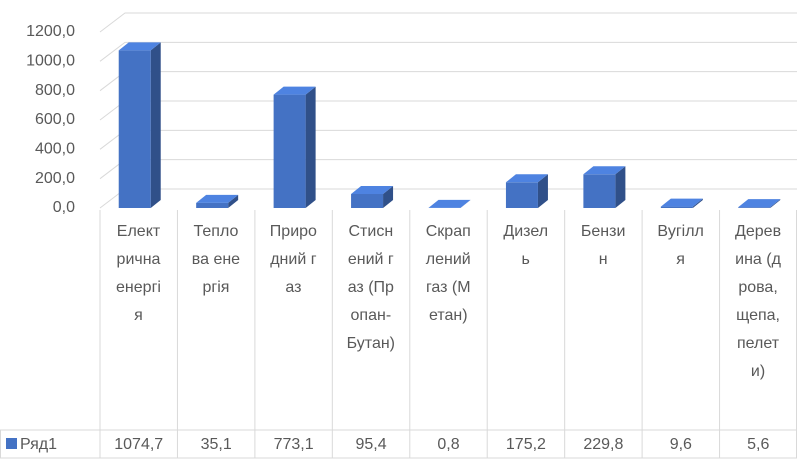 This screenshot has width=797, height=459. What do you see at coordinates (55, 178) in the screenshot?
I see `y-tick-label: 200,0` at bounding box center [55, 178].